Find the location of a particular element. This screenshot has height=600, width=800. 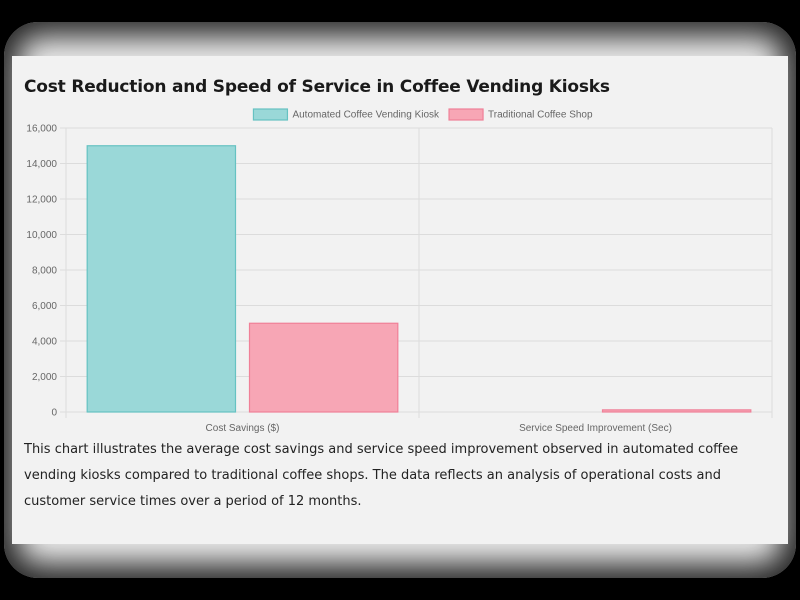

y-tick-label: 0 is located at coordinates (54, 413).